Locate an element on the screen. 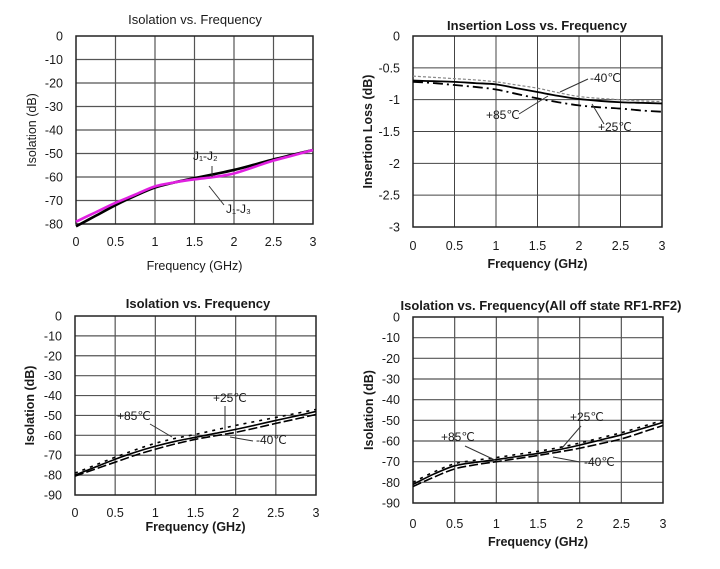 This screenshot has height=569, width=720. y-tick-label: -2 is located at coordinates (394, 164).